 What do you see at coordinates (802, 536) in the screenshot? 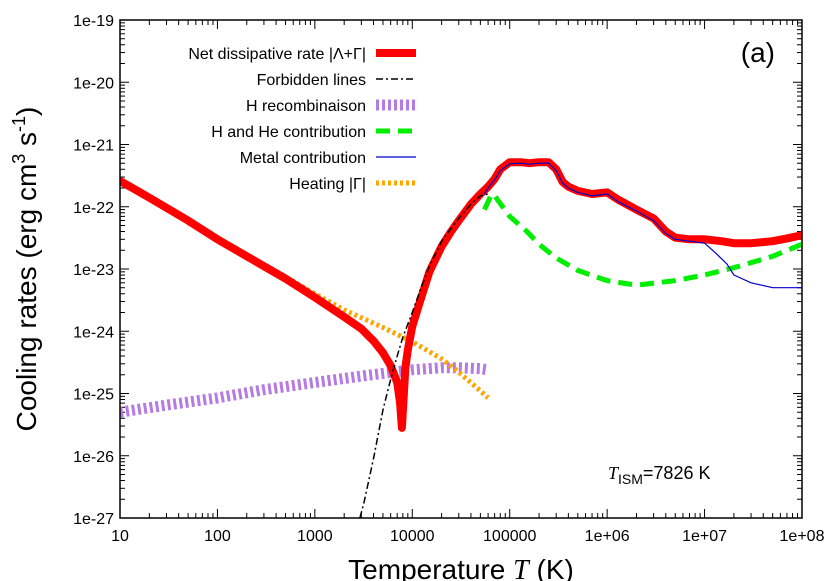
I see `x-tick-label: 1e+08` at bounding box center [802, 536].